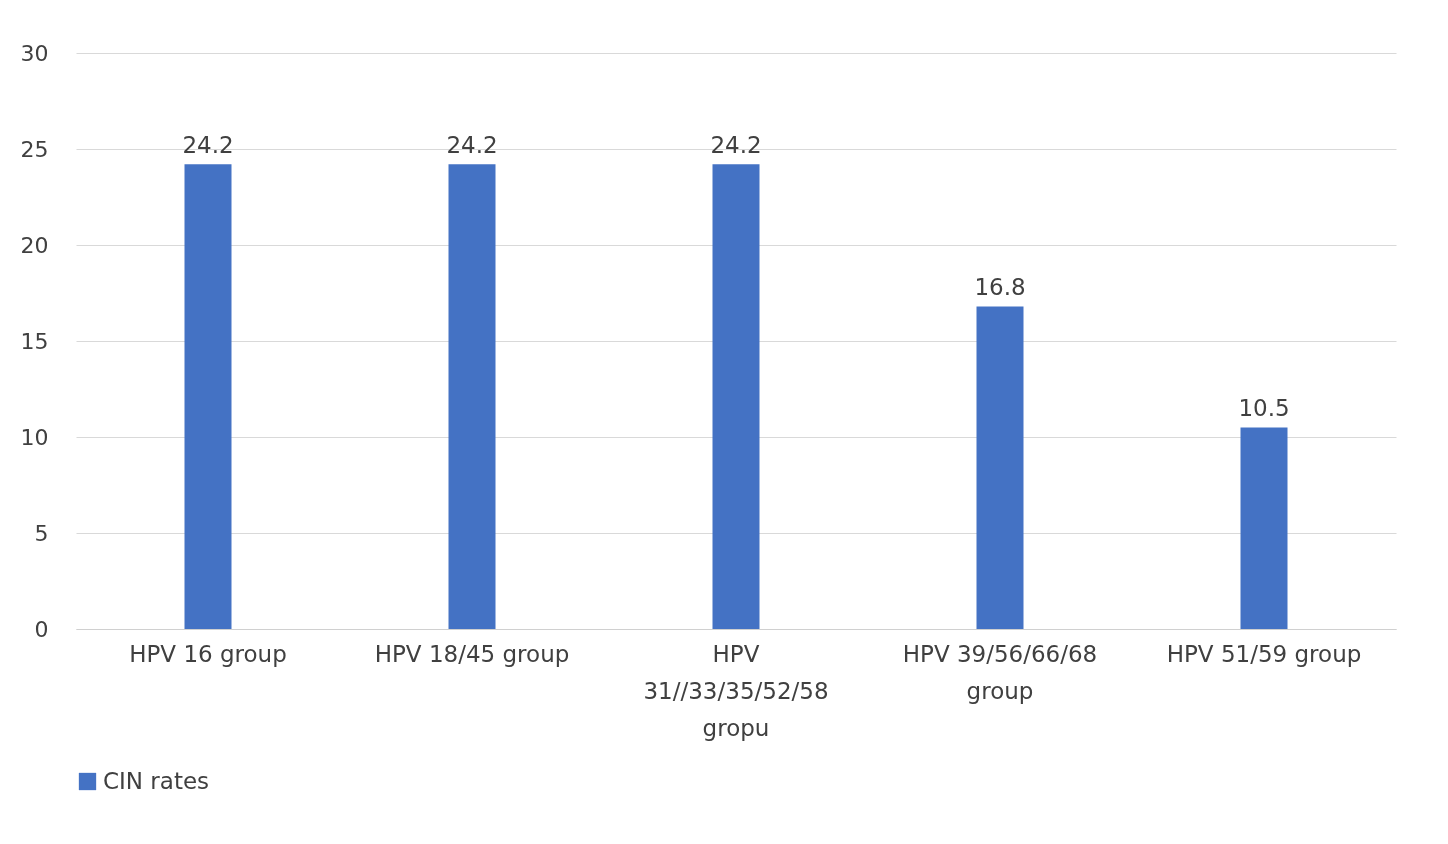 Image resolution: width=1448 pixels, height=844 pixels. I want to click on x-tick-label: HPV 18/45 group, so click(472, 653).